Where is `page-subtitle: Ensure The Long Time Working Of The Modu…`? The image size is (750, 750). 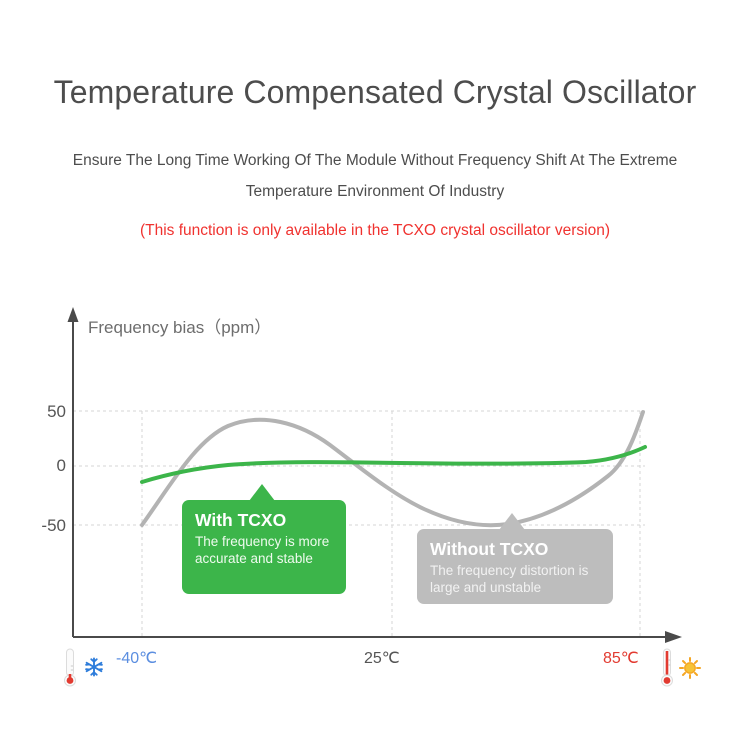 page-subtitle: Ensure The Long Time Working Of The Modu… is located at coordinates (375, 176).